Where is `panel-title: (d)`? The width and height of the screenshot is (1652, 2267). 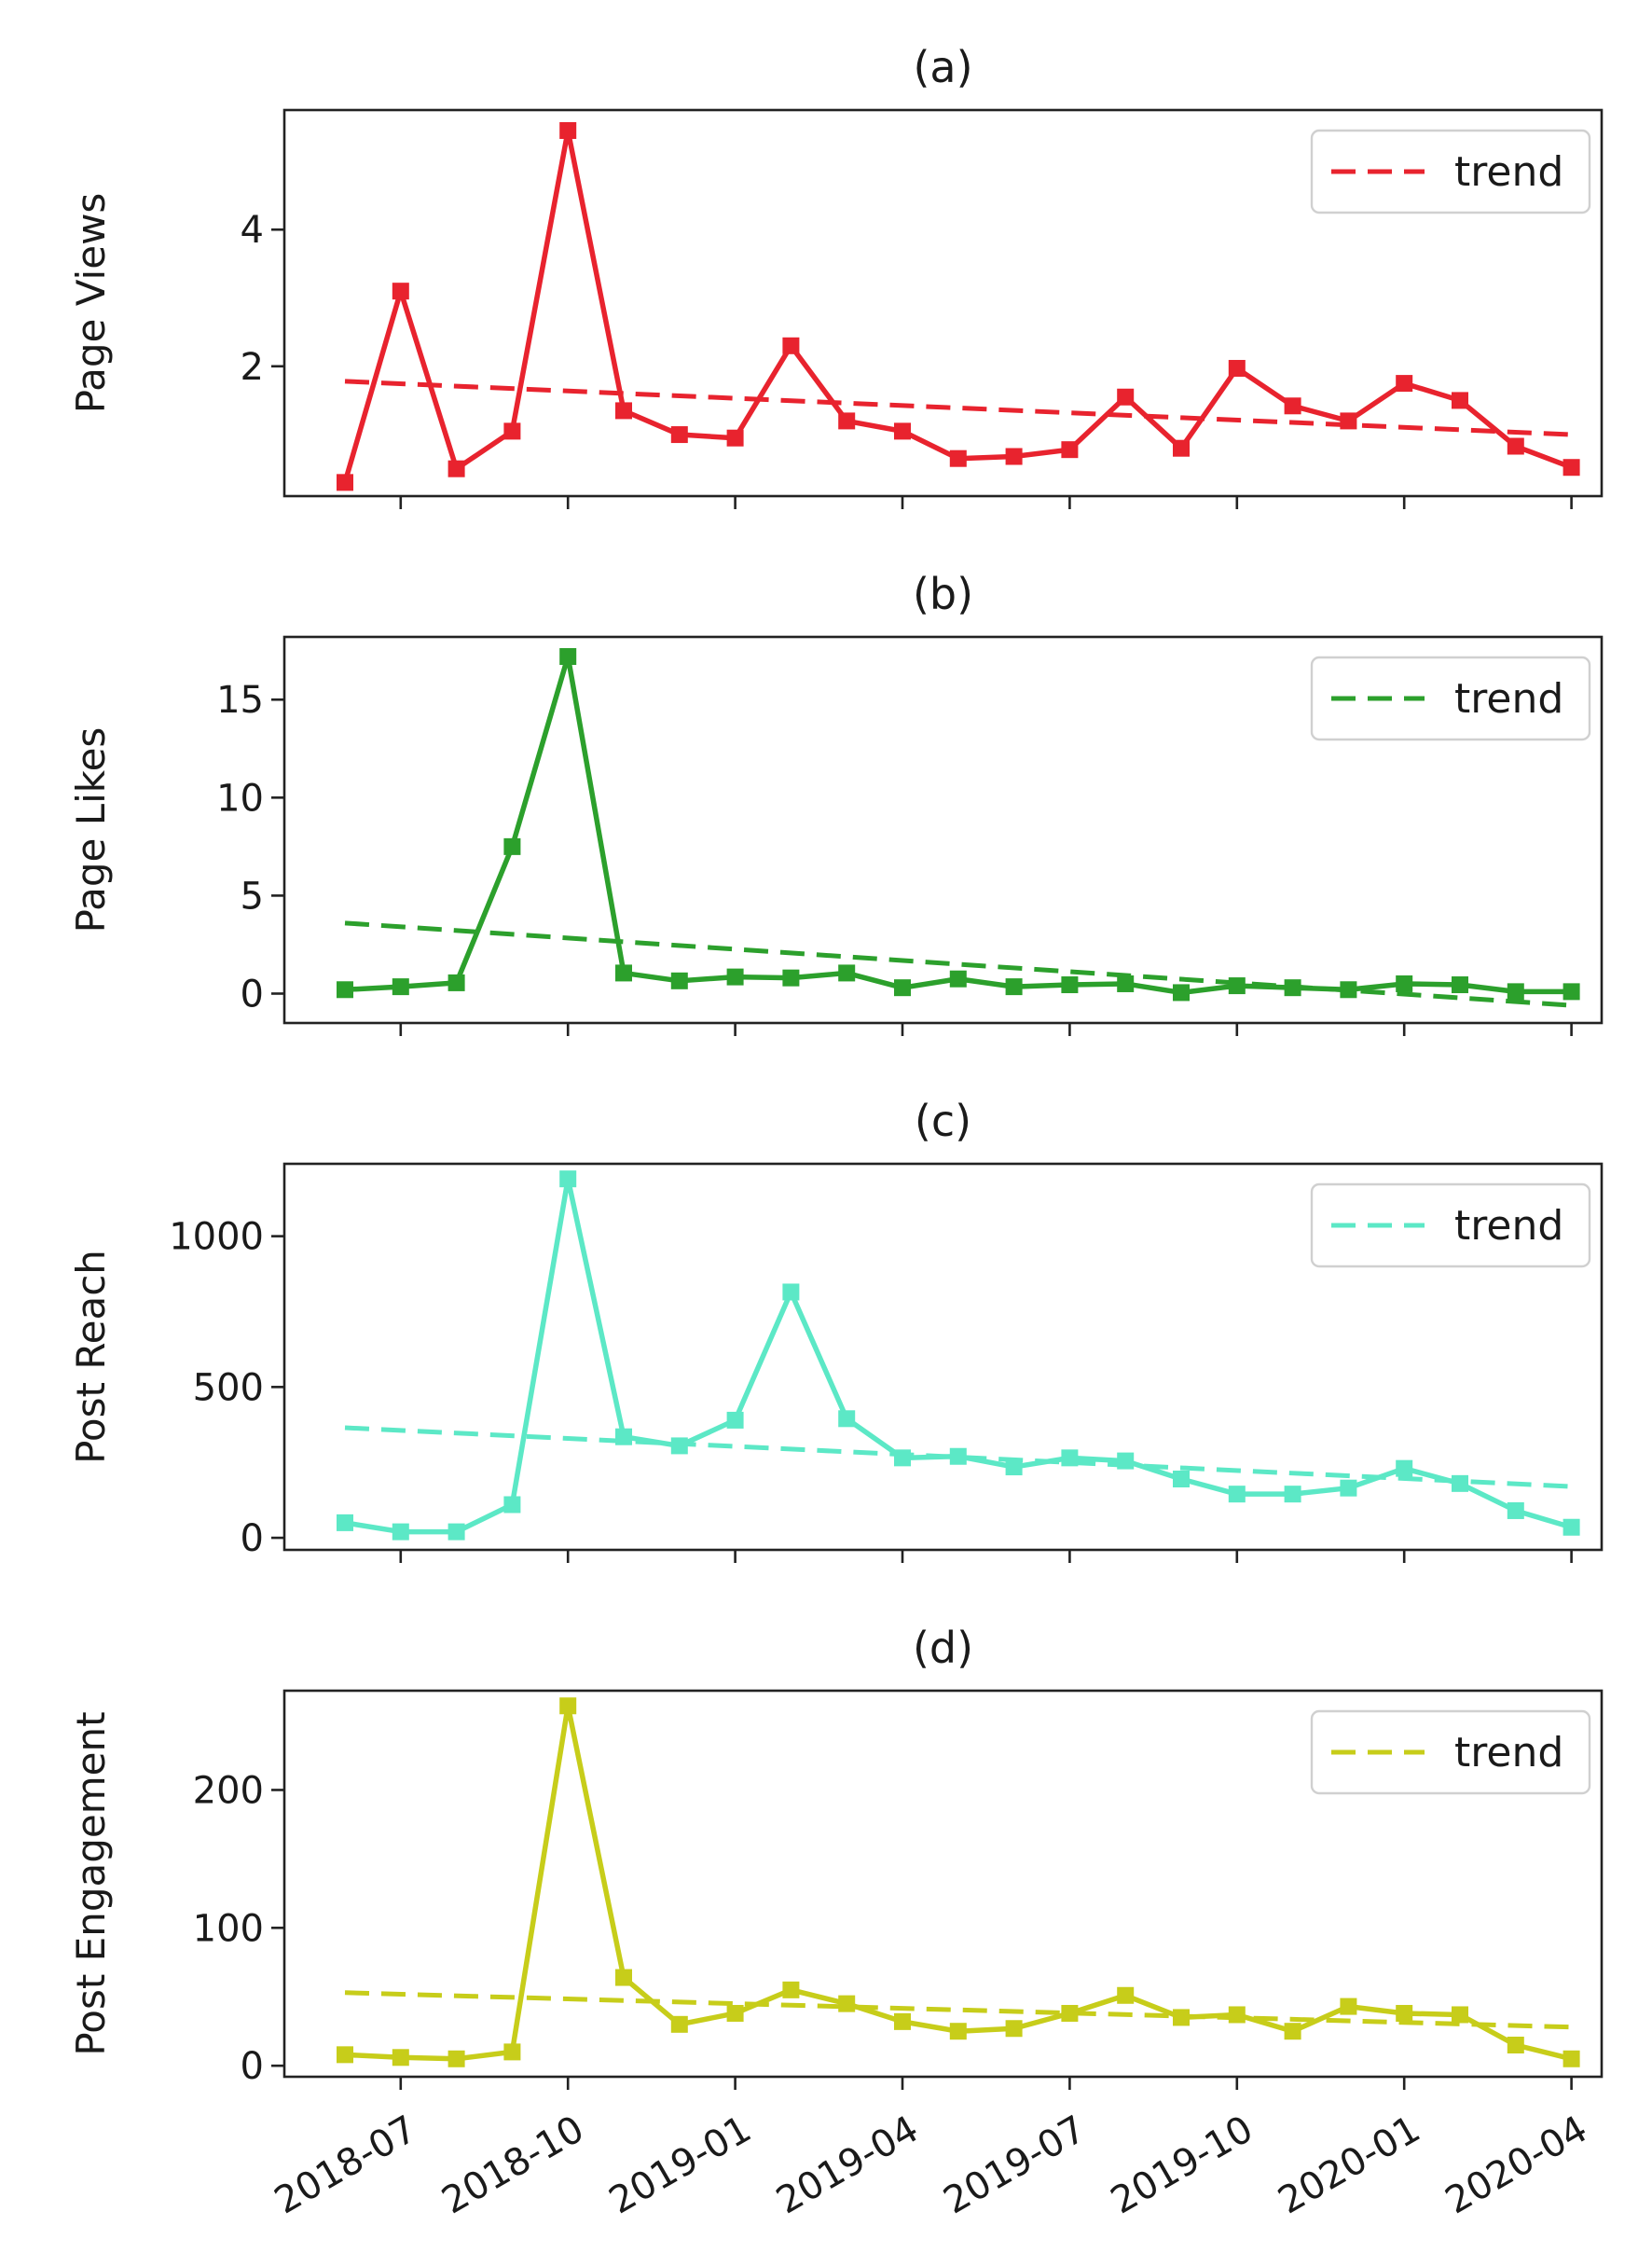 panel-title: (d) is located at coordinates (943, 1648).